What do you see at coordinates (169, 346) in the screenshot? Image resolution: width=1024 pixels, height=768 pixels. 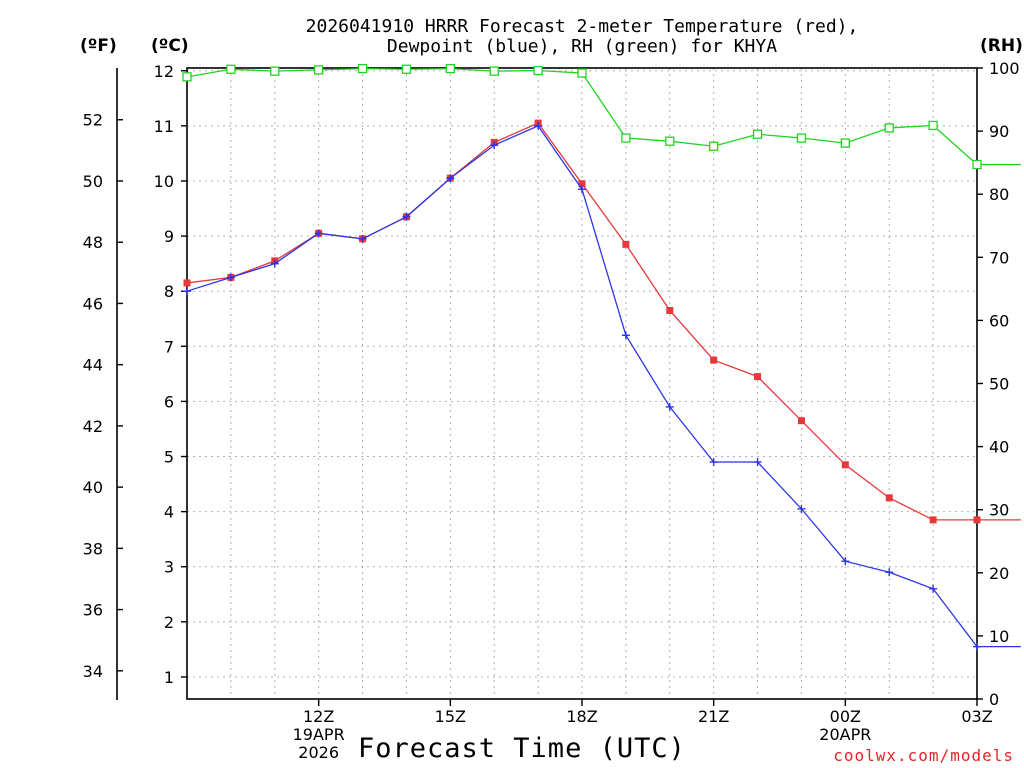 I see `celsius-tick-label: 7` at bounding box center [169, 346].